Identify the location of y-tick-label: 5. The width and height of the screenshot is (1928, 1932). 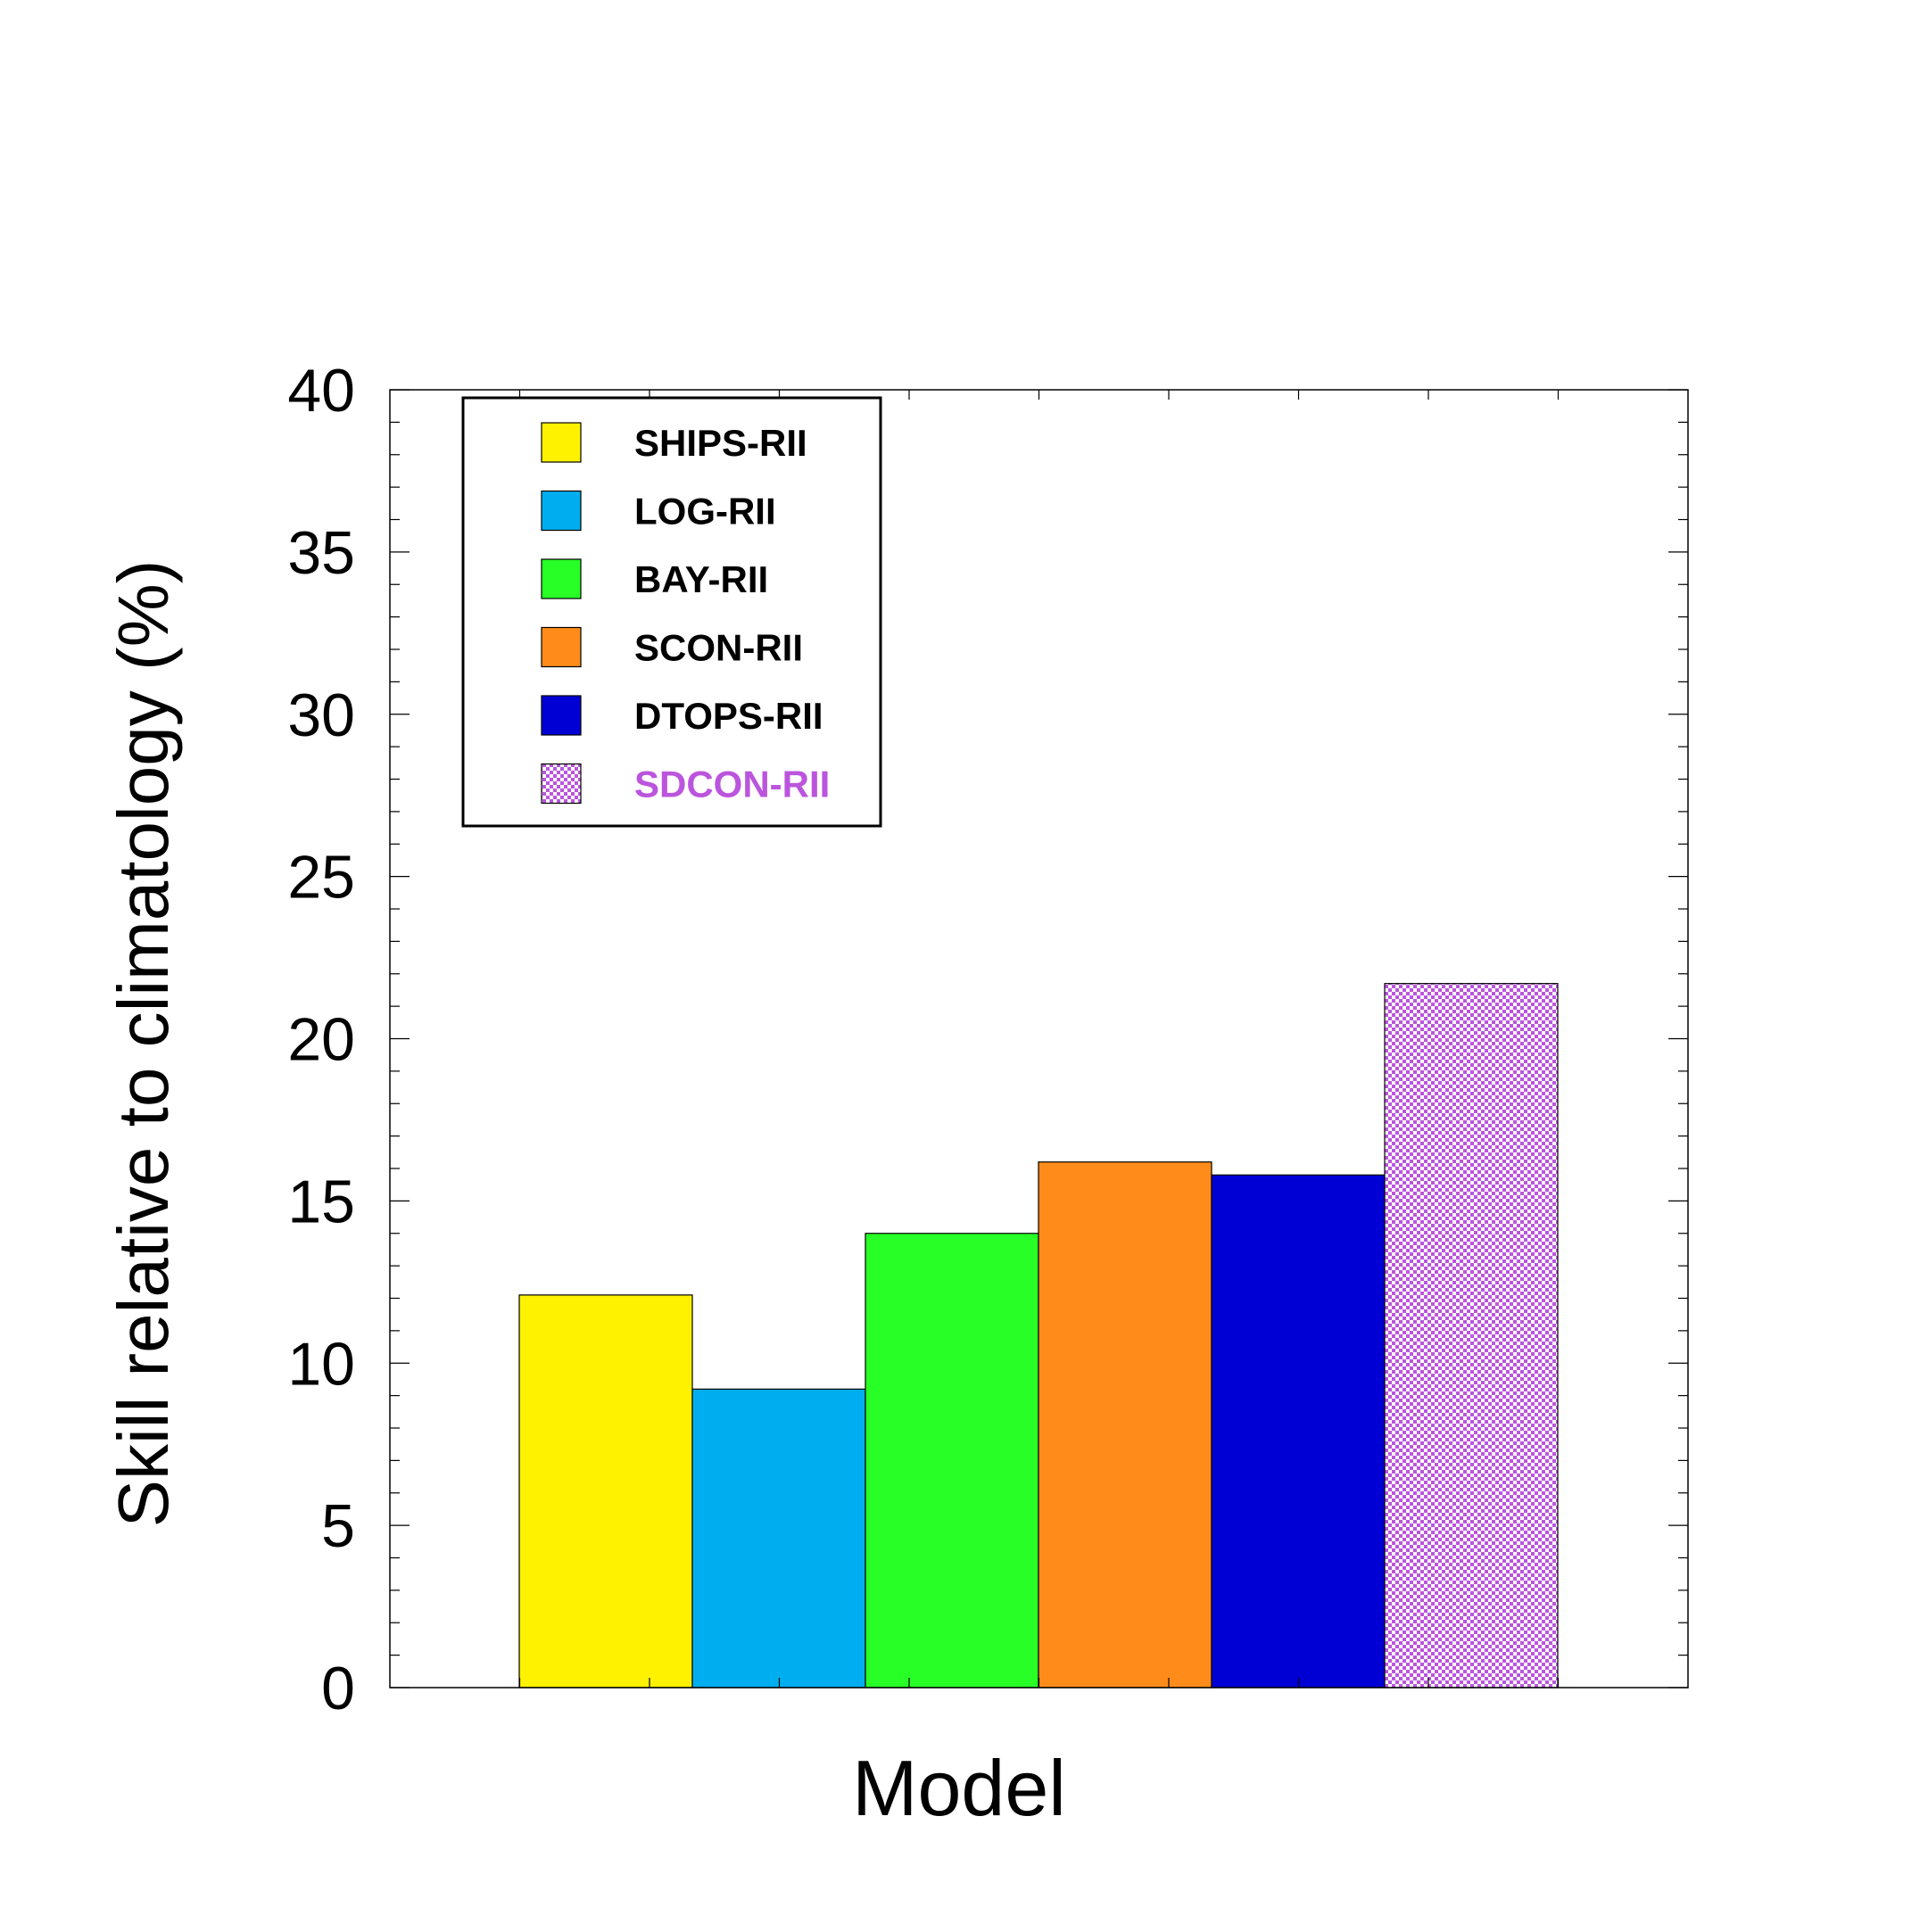
(338, 1526).